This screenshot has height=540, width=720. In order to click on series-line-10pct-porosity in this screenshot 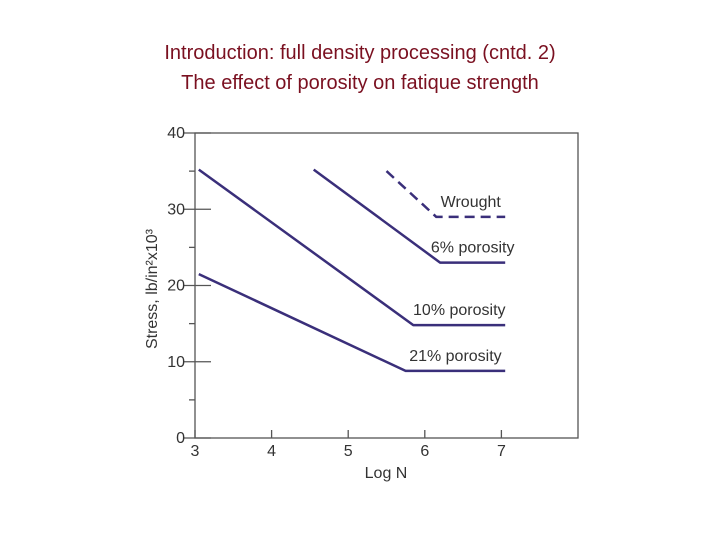, I will do `click(352, 247)`.